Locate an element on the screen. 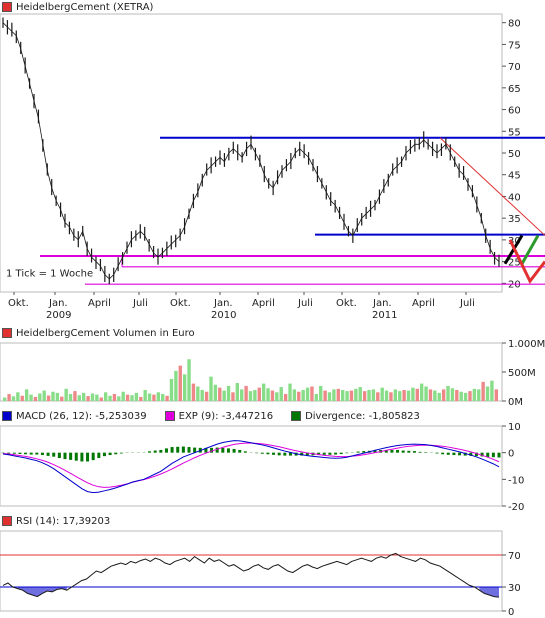  exp-line is located at coordinates (251, 465).